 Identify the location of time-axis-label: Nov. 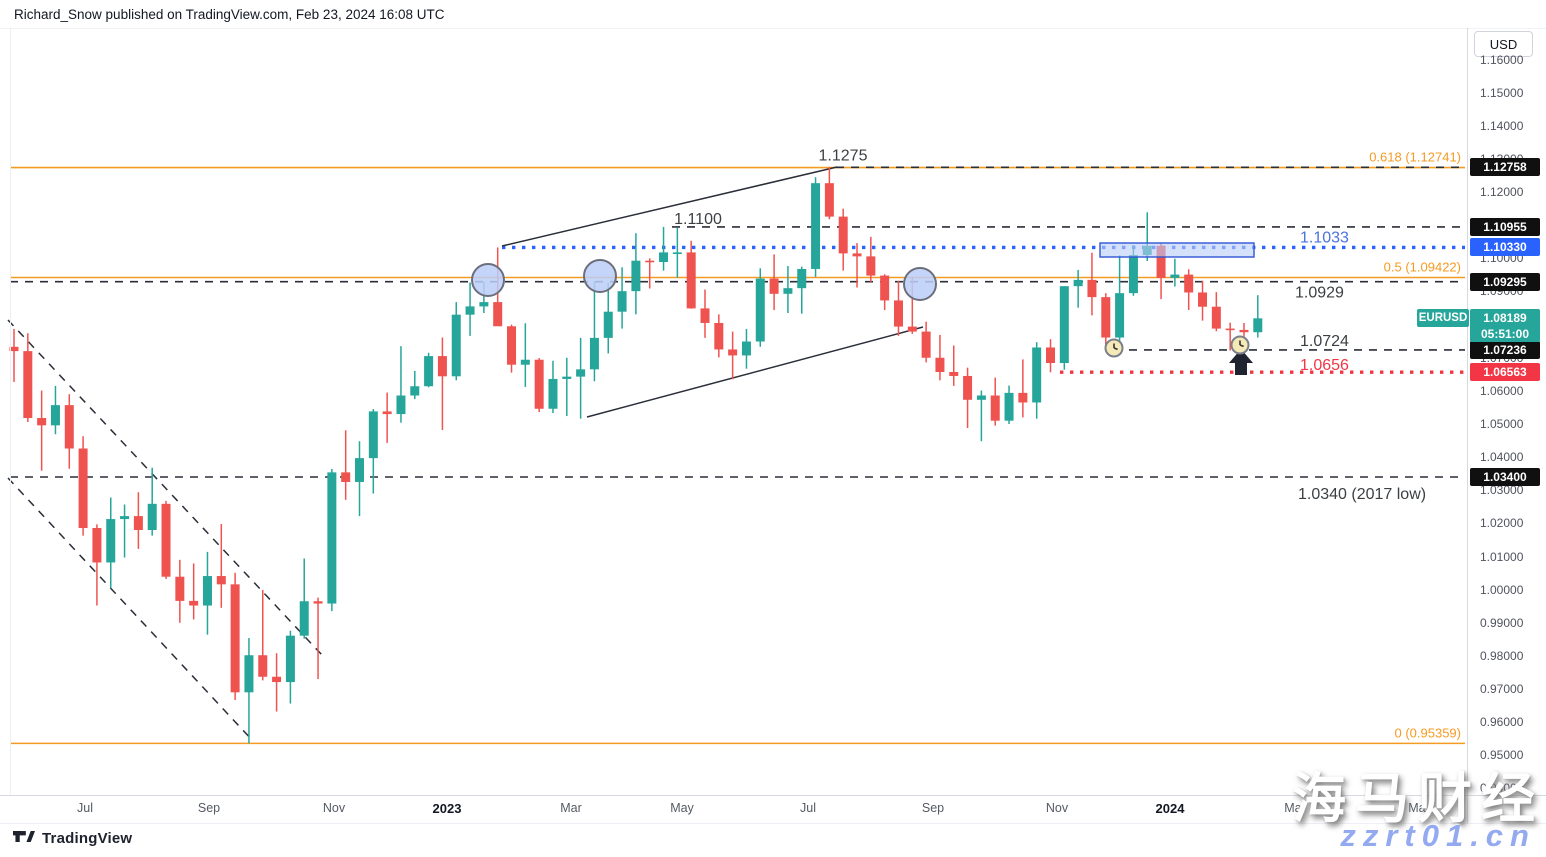
(334, 808).